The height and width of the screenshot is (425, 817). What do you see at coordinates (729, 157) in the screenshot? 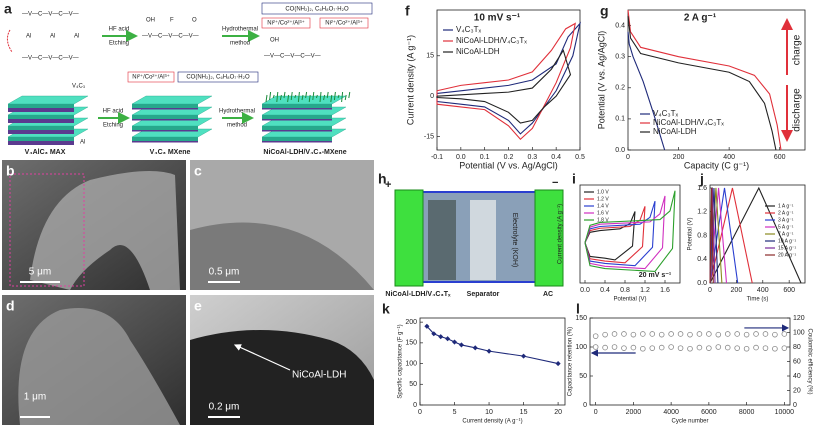
I see `x-tick-label: 400` at bounding box center [729, 157].